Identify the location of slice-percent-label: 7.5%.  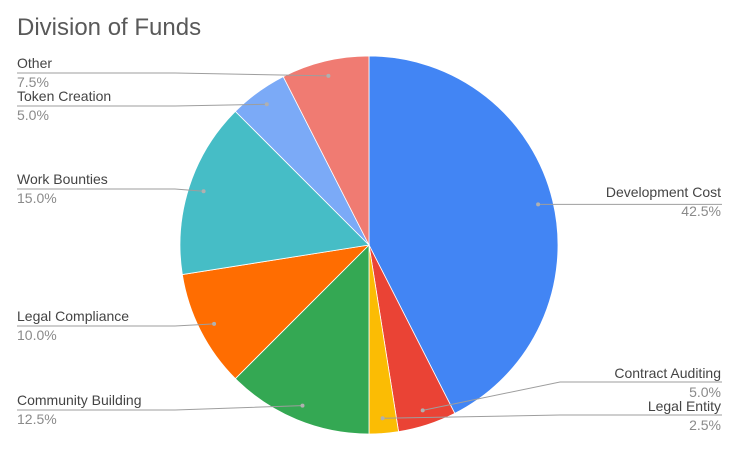
(33, 82).